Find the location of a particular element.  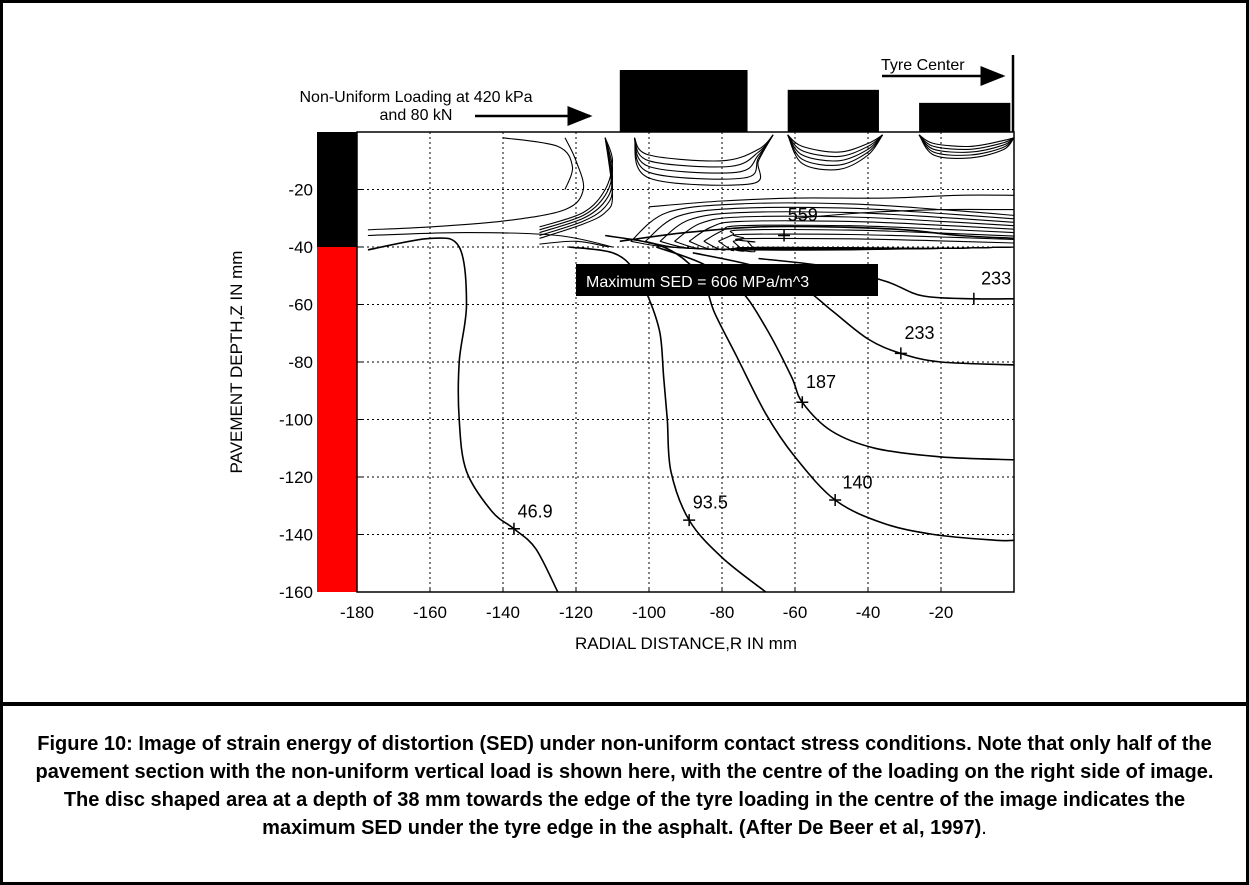

tyre-center-label: Tyre Center is located at coordinates (923, 65).